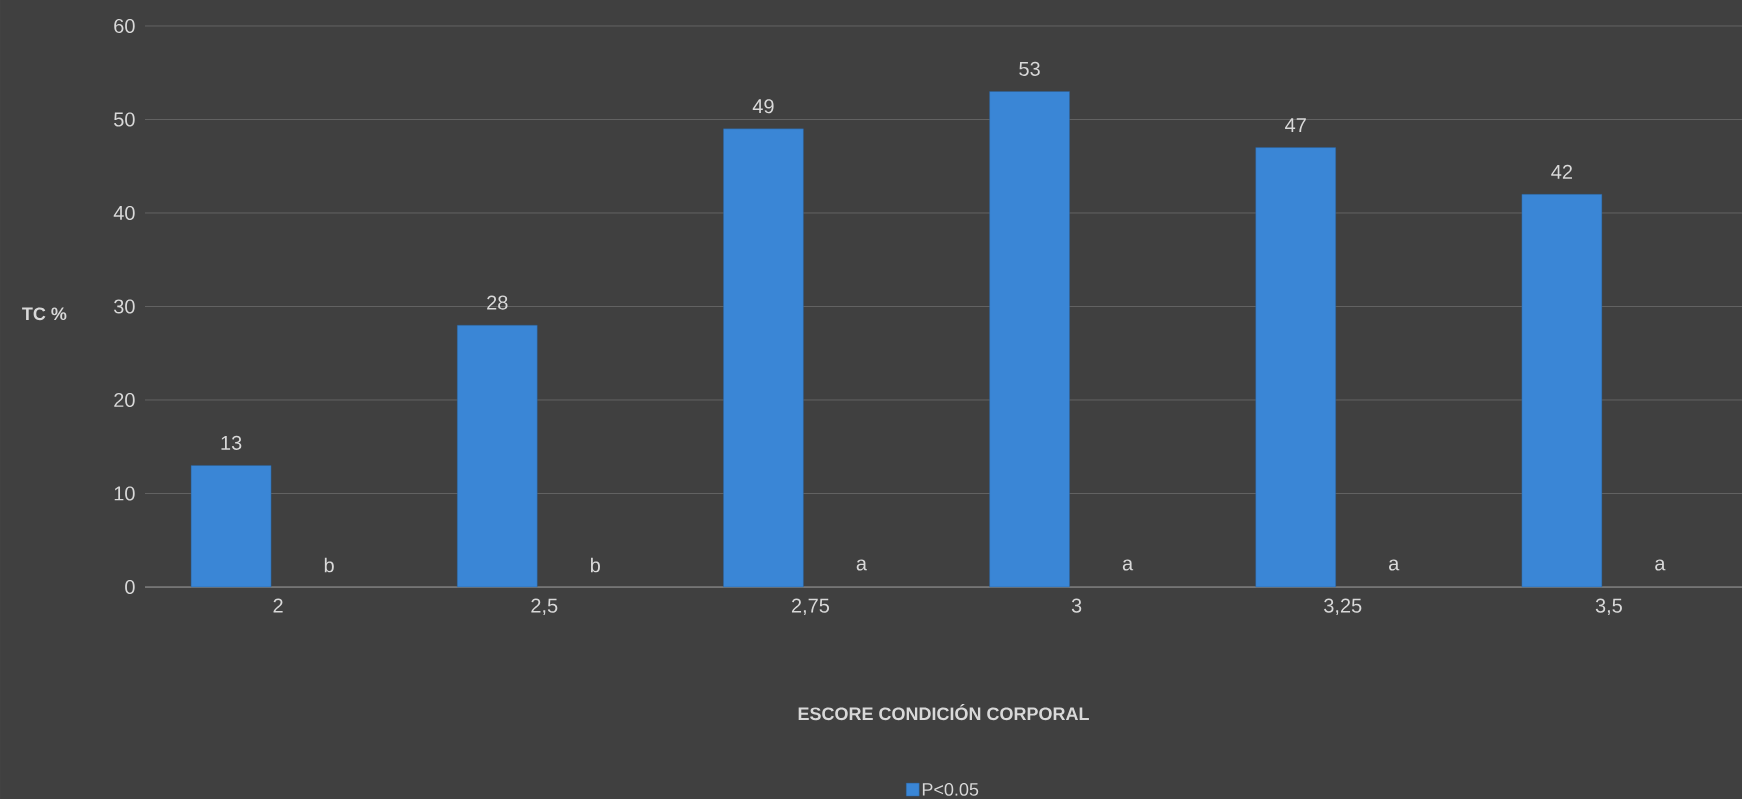  I want to click on x-tick-label: 3,25, so click(1343, 607).